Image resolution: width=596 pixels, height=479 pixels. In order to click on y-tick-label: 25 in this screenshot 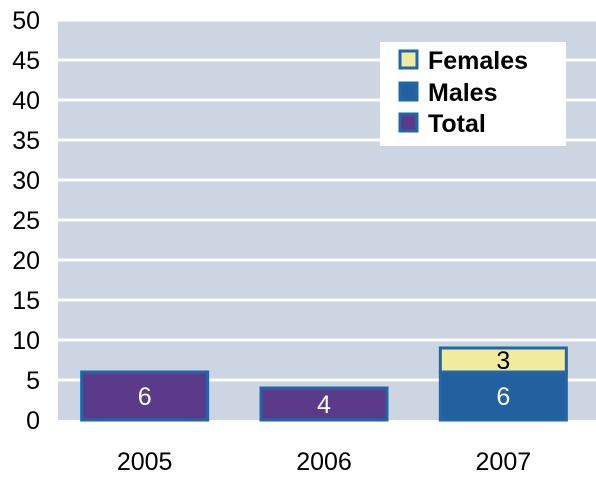, I will do `click(26, 221)`.